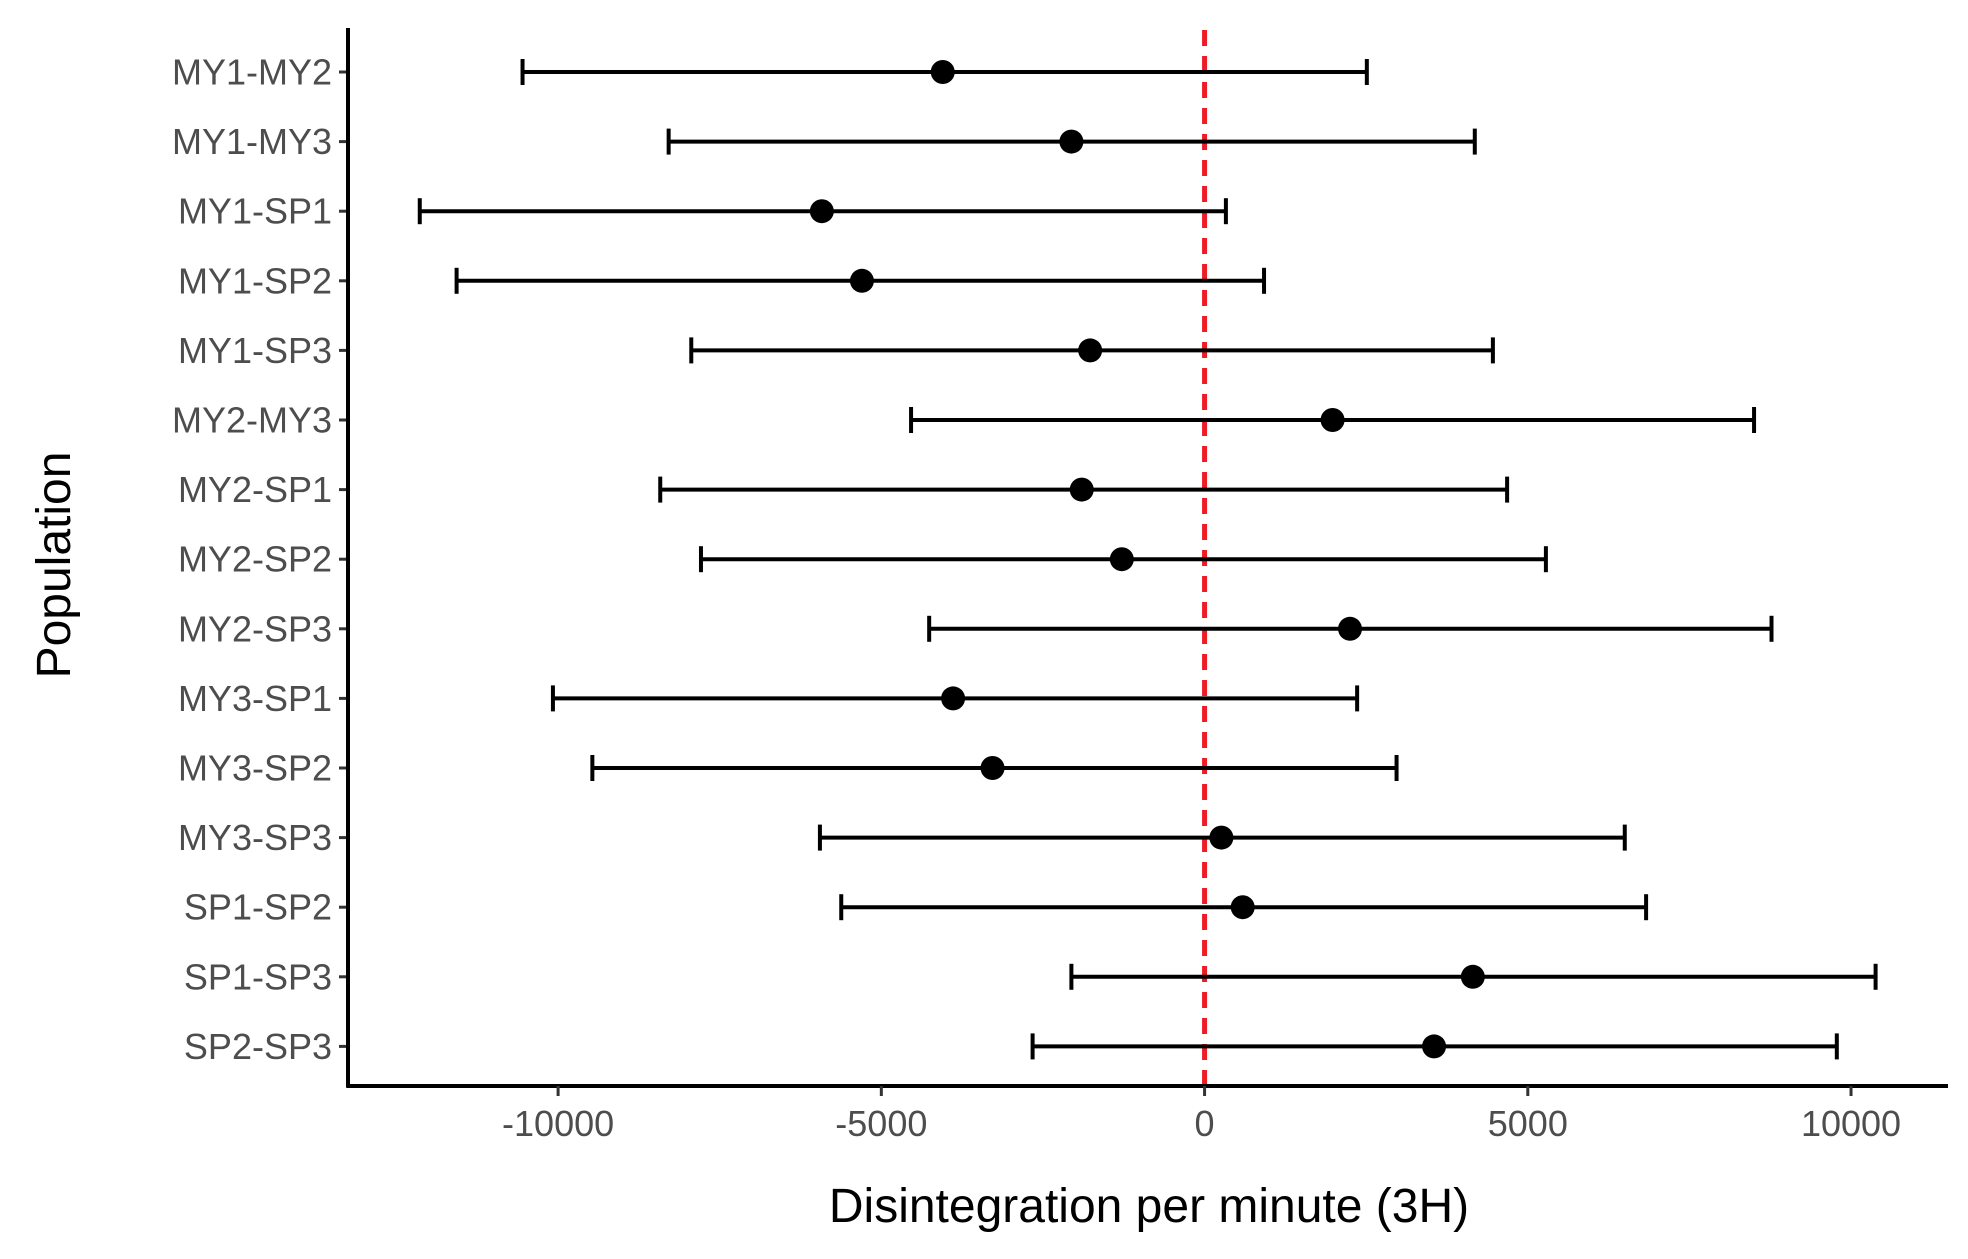 Image resolution: width=1968 pixels, height=1259 pixels. What do you see at coordinates (1221, 837) in the screenshot?
I see `point-my3-sp3` at bounding box center [1221, 837].